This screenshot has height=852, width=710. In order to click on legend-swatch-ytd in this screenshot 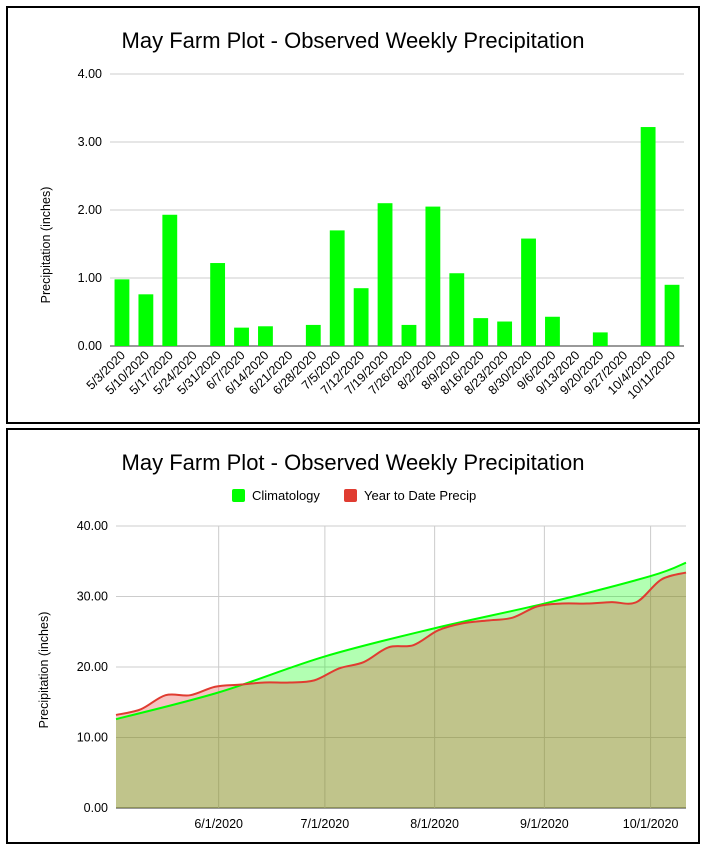, I will do `click(350, 495)`.